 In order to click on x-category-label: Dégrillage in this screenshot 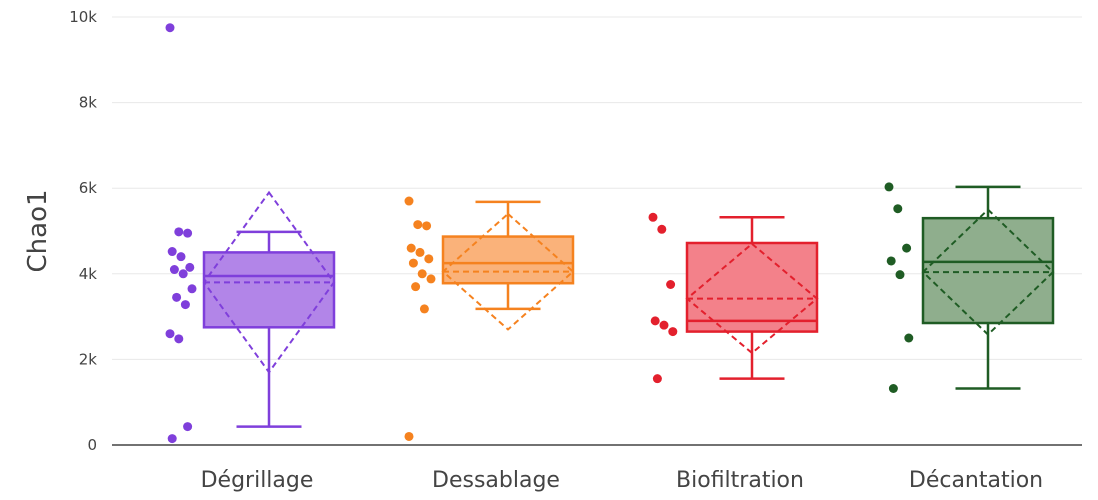, I will do `click(257, 480)`.